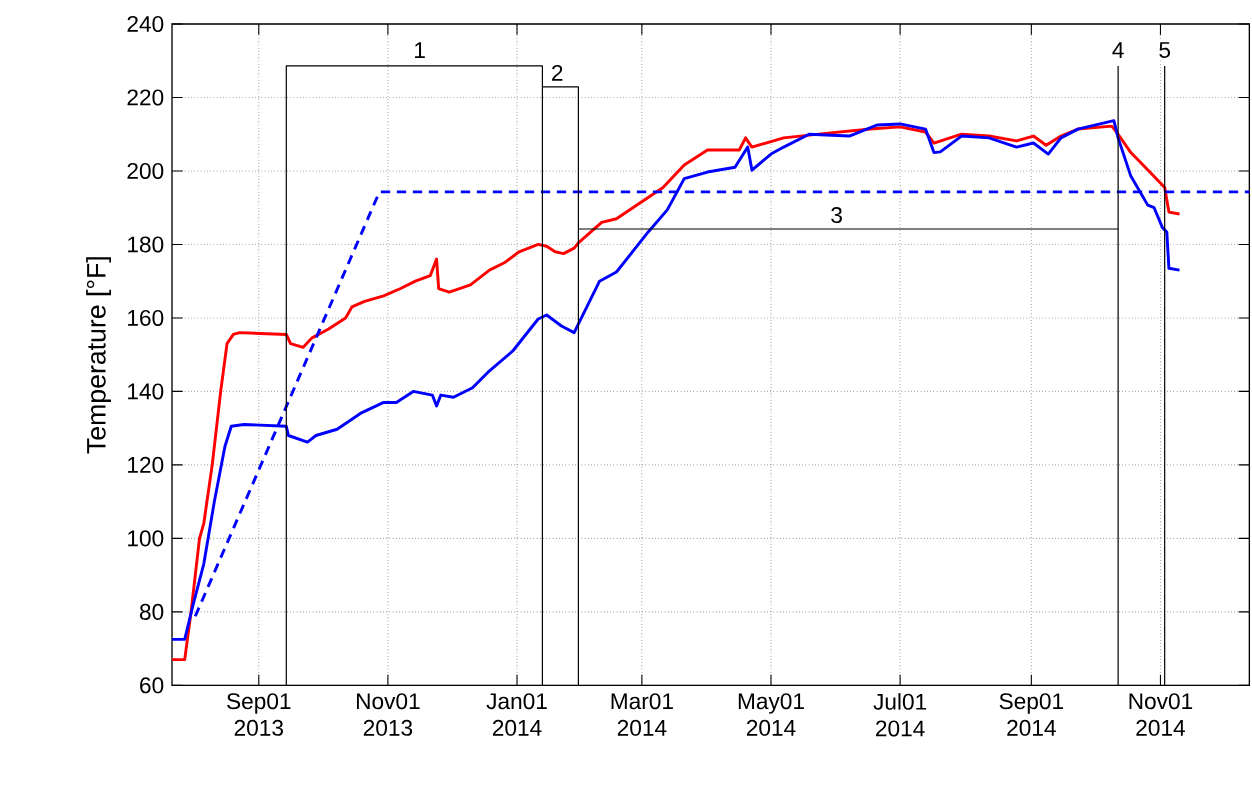 The image size is (1252, 785). I want to click on x-tick-label: Nov01 2014, so click(1161, 714).